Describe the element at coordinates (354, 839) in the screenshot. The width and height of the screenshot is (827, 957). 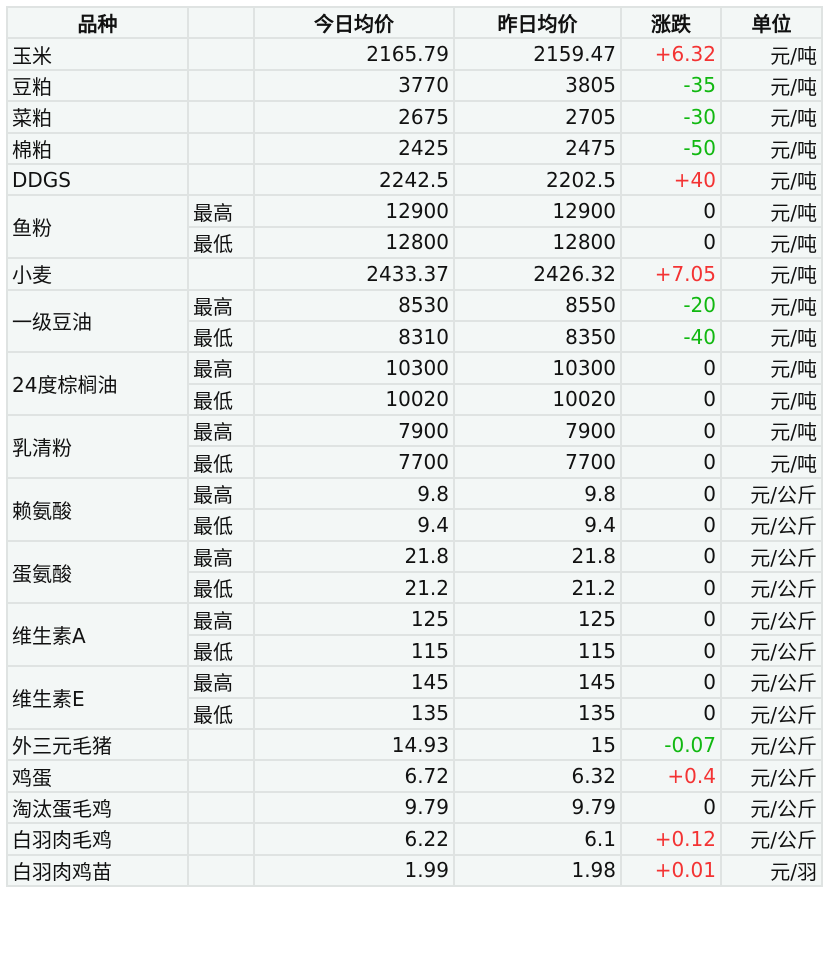
I see `today-price: 6.22` at that location.